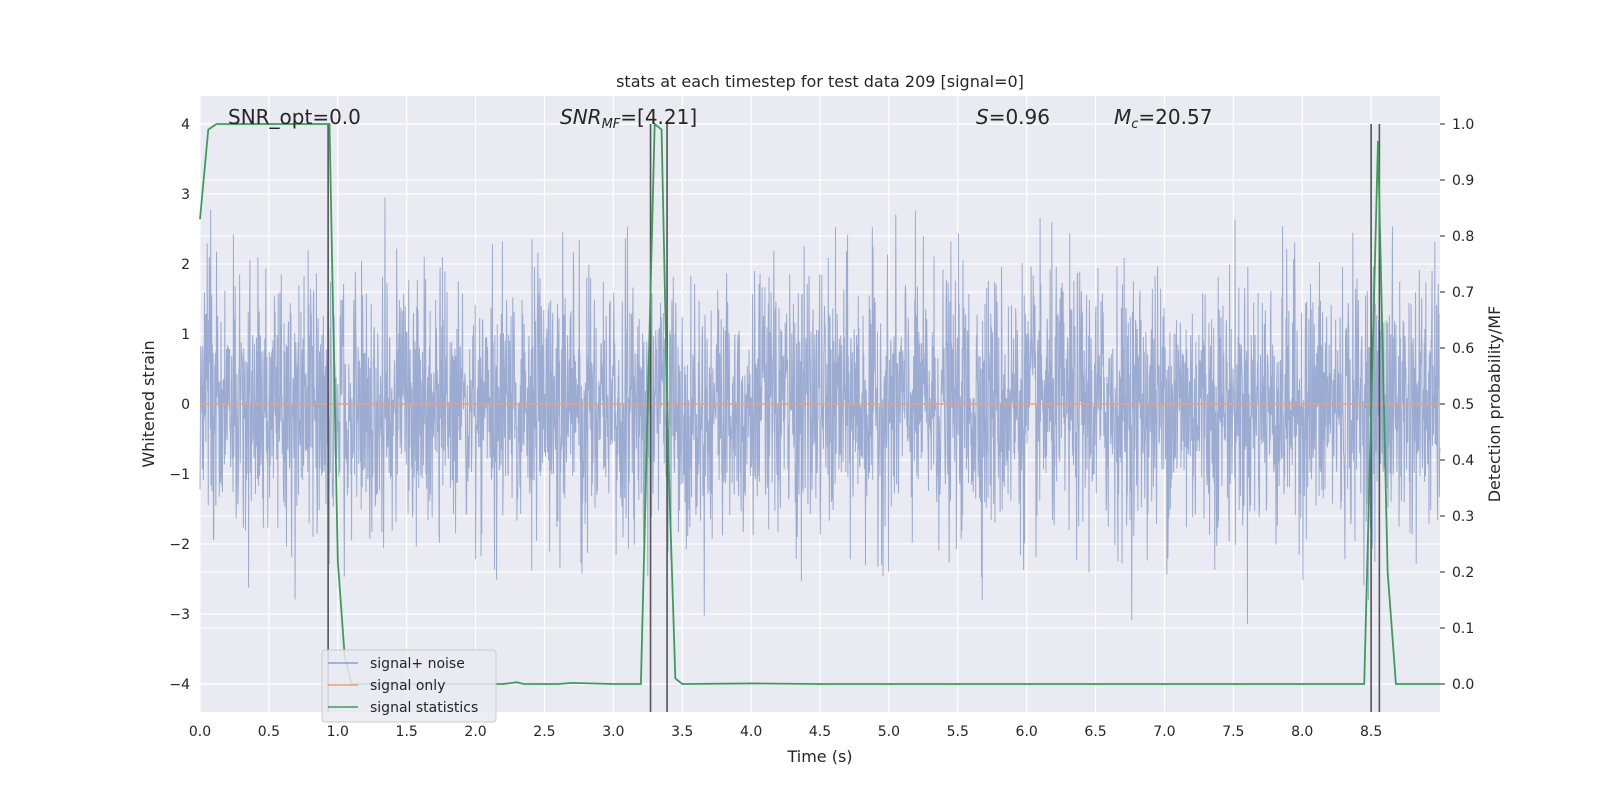 This screenshot has height=800, width=1600. I want to click on x-tick-label: 7.0, so click(1164, 732).